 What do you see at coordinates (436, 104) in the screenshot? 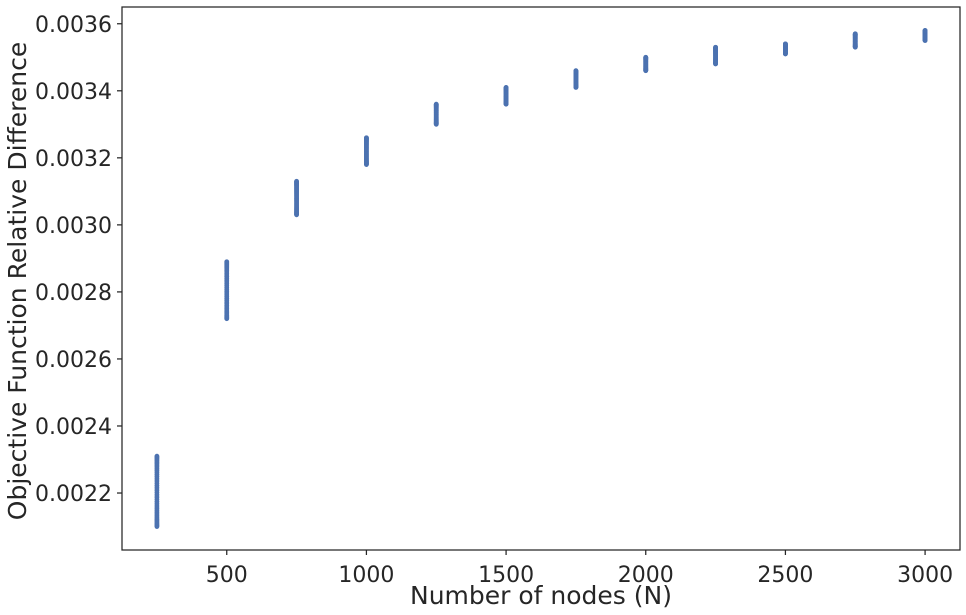
I see `data-point-n1250` at bounding box center [436, 104].